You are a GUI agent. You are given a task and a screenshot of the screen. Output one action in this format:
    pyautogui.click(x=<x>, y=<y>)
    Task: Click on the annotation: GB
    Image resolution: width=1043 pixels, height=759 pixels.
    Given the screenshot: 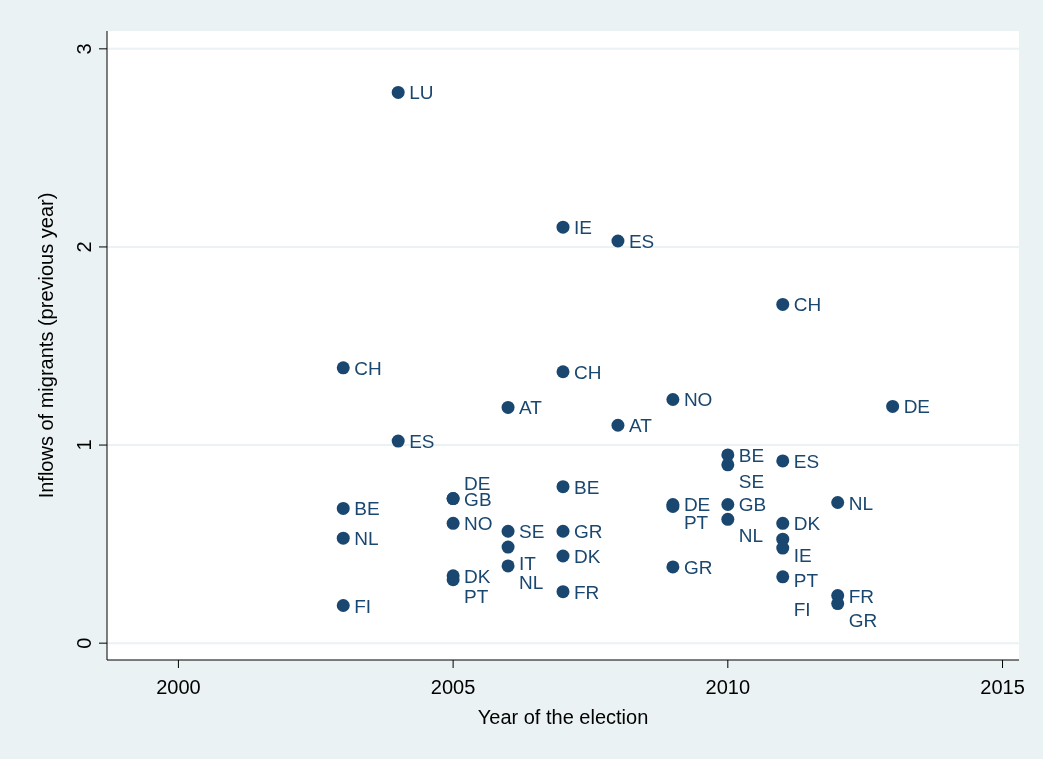 What is the action you would take?
    pyautogui.click(x=752, y=505)
    